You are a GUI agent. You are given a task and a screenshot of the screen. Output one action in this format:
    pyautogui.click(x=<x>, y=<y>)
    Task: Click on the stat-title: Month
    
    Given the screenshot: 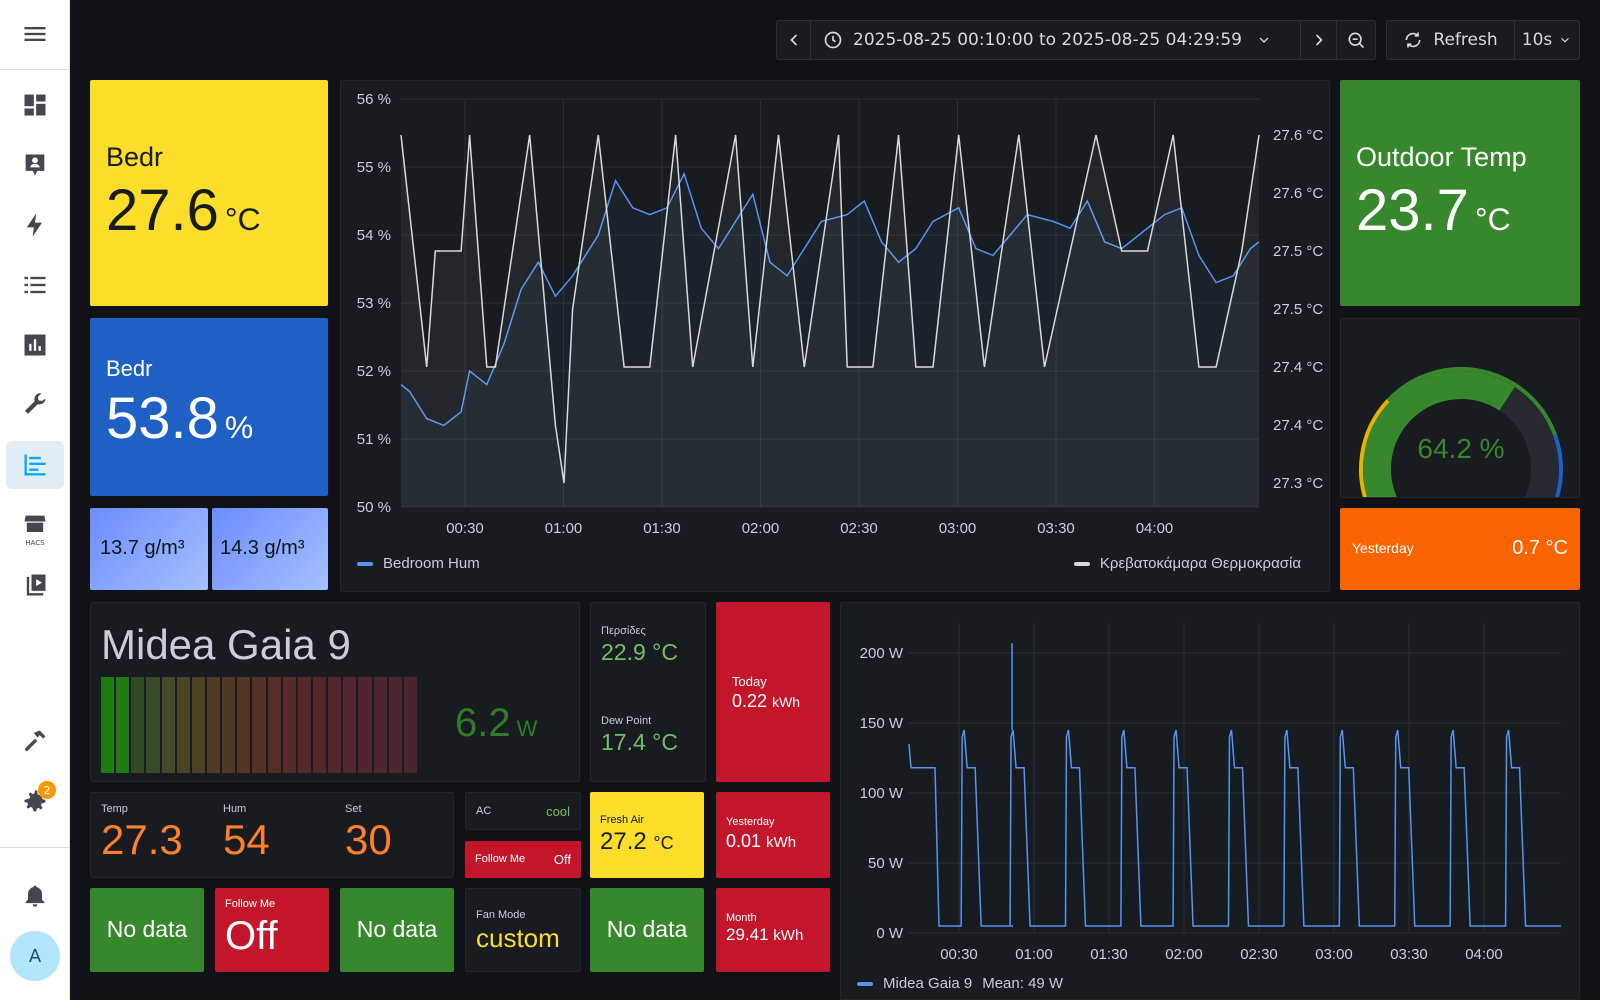 What is the action you would take?
    pyautogui.click(x=741, y=918)
    